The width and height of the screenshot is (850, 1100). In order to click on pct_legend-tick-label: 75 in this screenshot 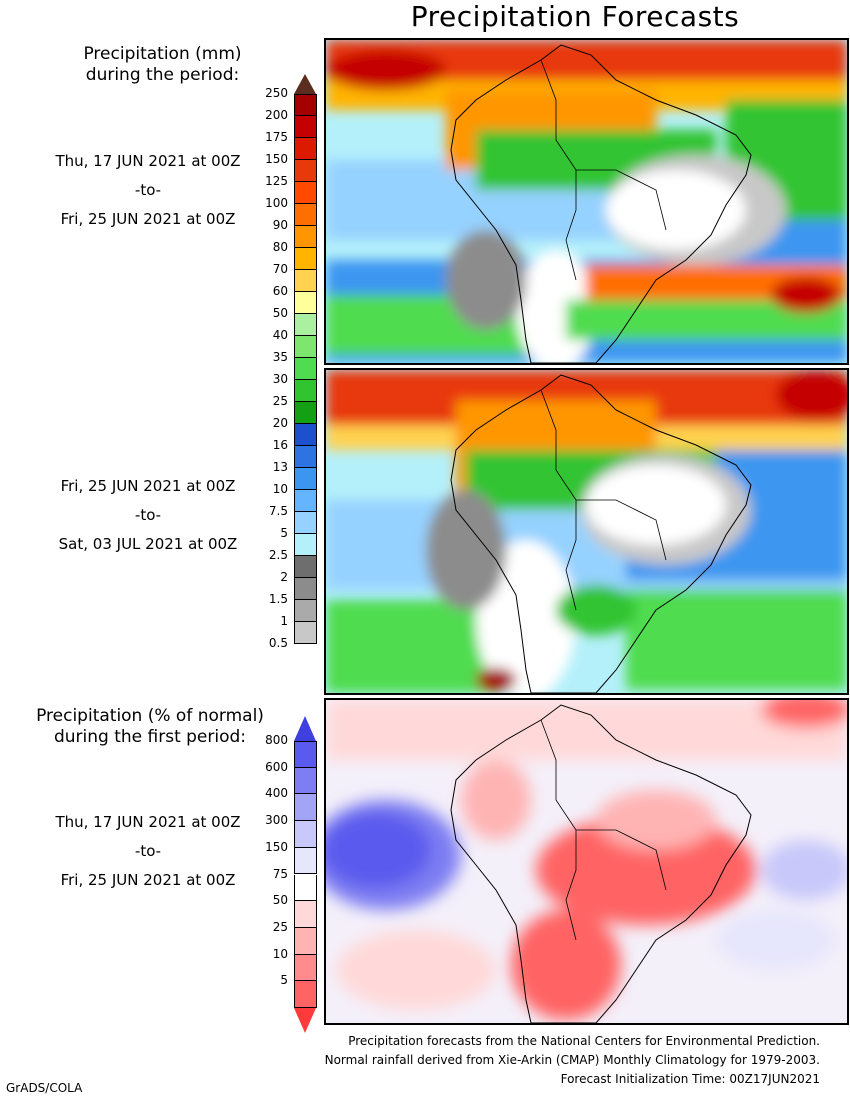, I will do `click(280, 873)`.